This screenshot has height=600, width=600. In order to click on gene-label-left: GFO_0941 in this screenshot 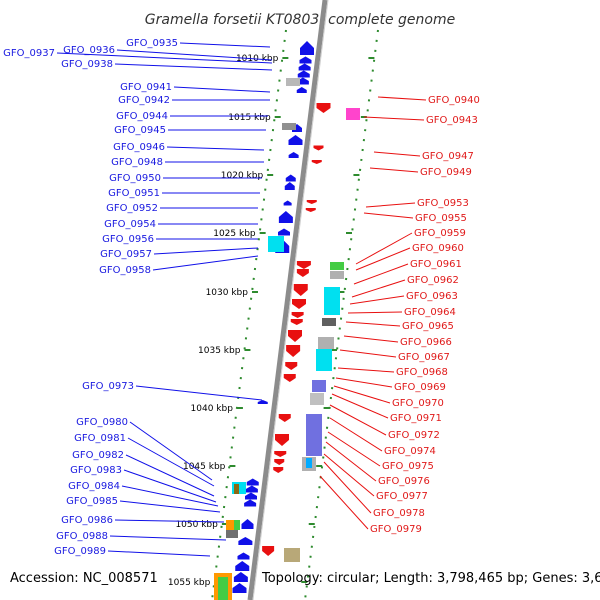, I will do `click(146, 87)`.